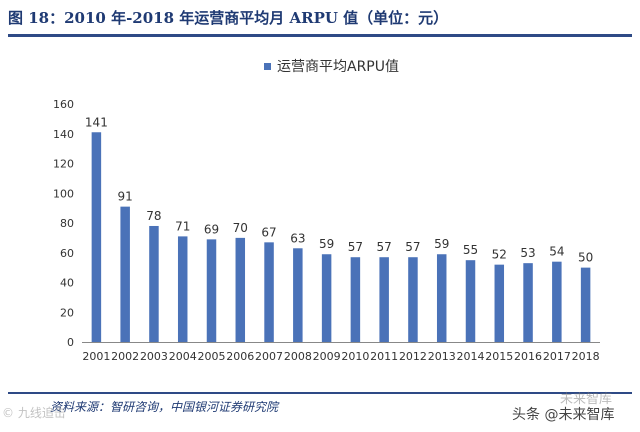 The width and height of the screenshot is (640, 432). What do you see at coordinates (96, 237) in the screenshot?
I see `bar-2001` at bounding box center [96, 237].